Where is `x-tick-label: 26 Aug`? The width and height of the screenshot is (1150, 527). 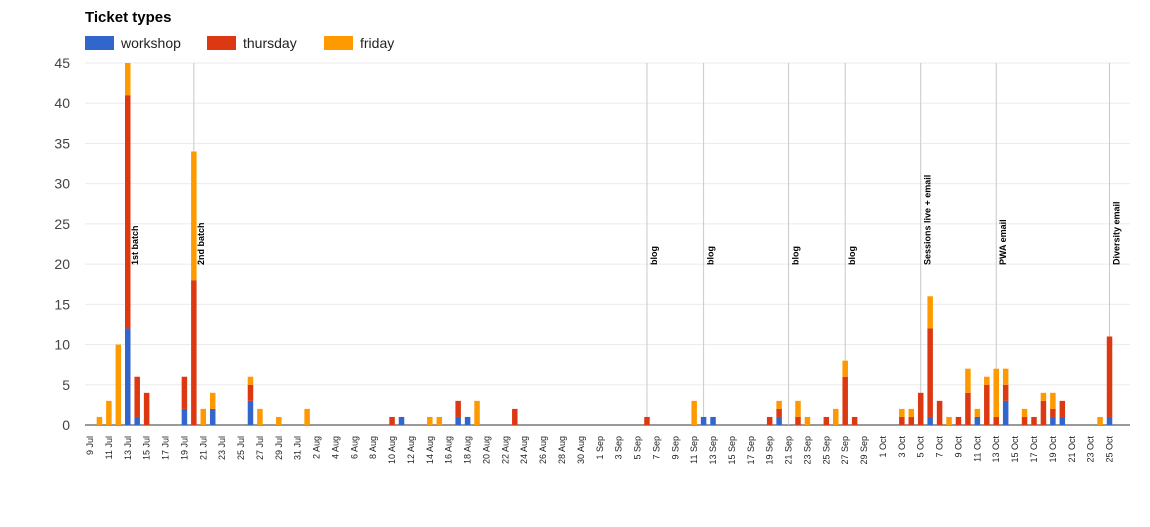
x-tick-label: 26 Aug is located at coordinates (543, 450).